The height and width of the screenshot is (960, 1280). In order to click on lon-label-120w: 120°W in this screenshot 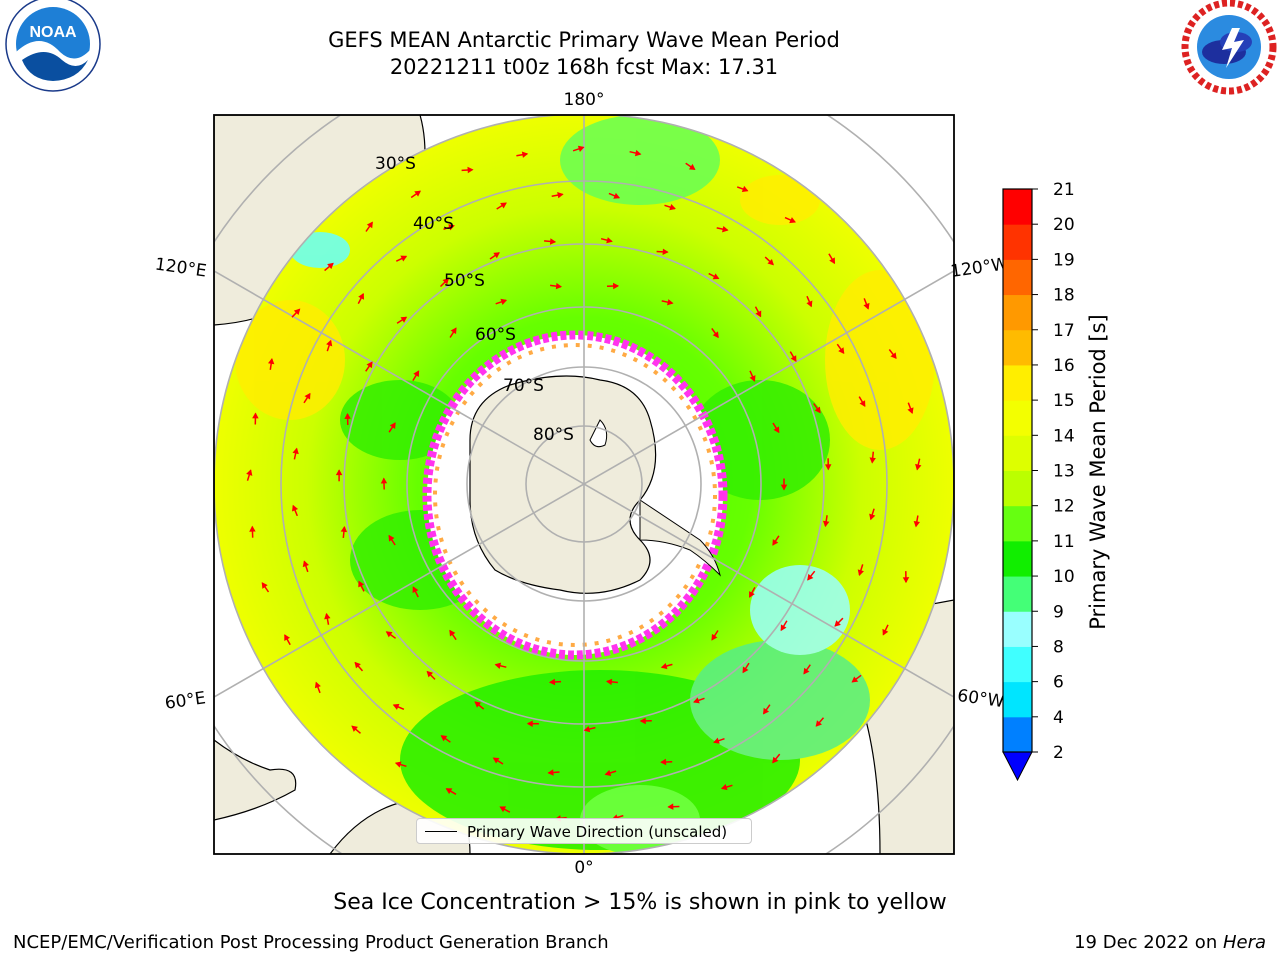, I will do `click(979, 268)`.